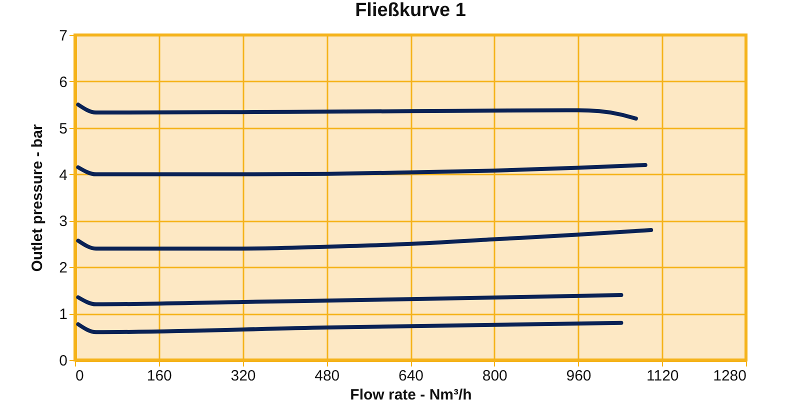 The image size is (793, 418). I want to click on y-tick-label: 1, so click(63, 315).